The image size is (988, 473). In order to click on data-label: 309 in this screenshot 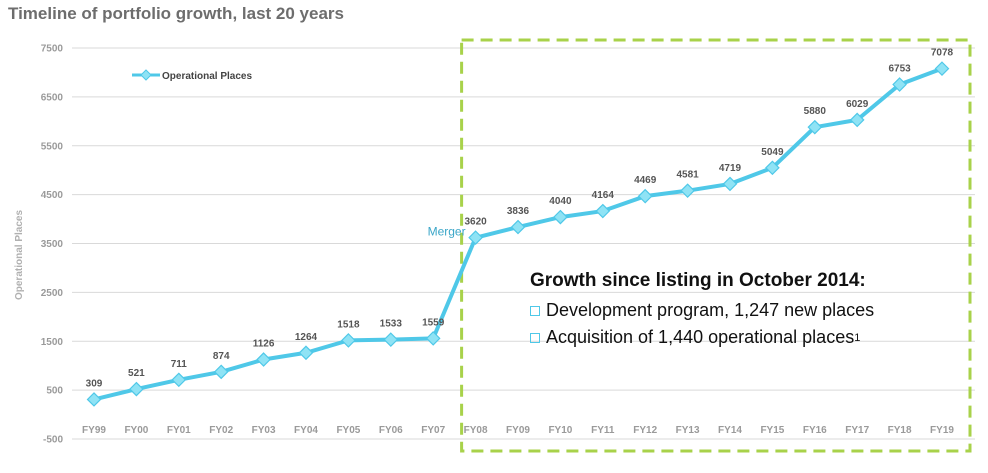, I will do `click(94, 383)`.